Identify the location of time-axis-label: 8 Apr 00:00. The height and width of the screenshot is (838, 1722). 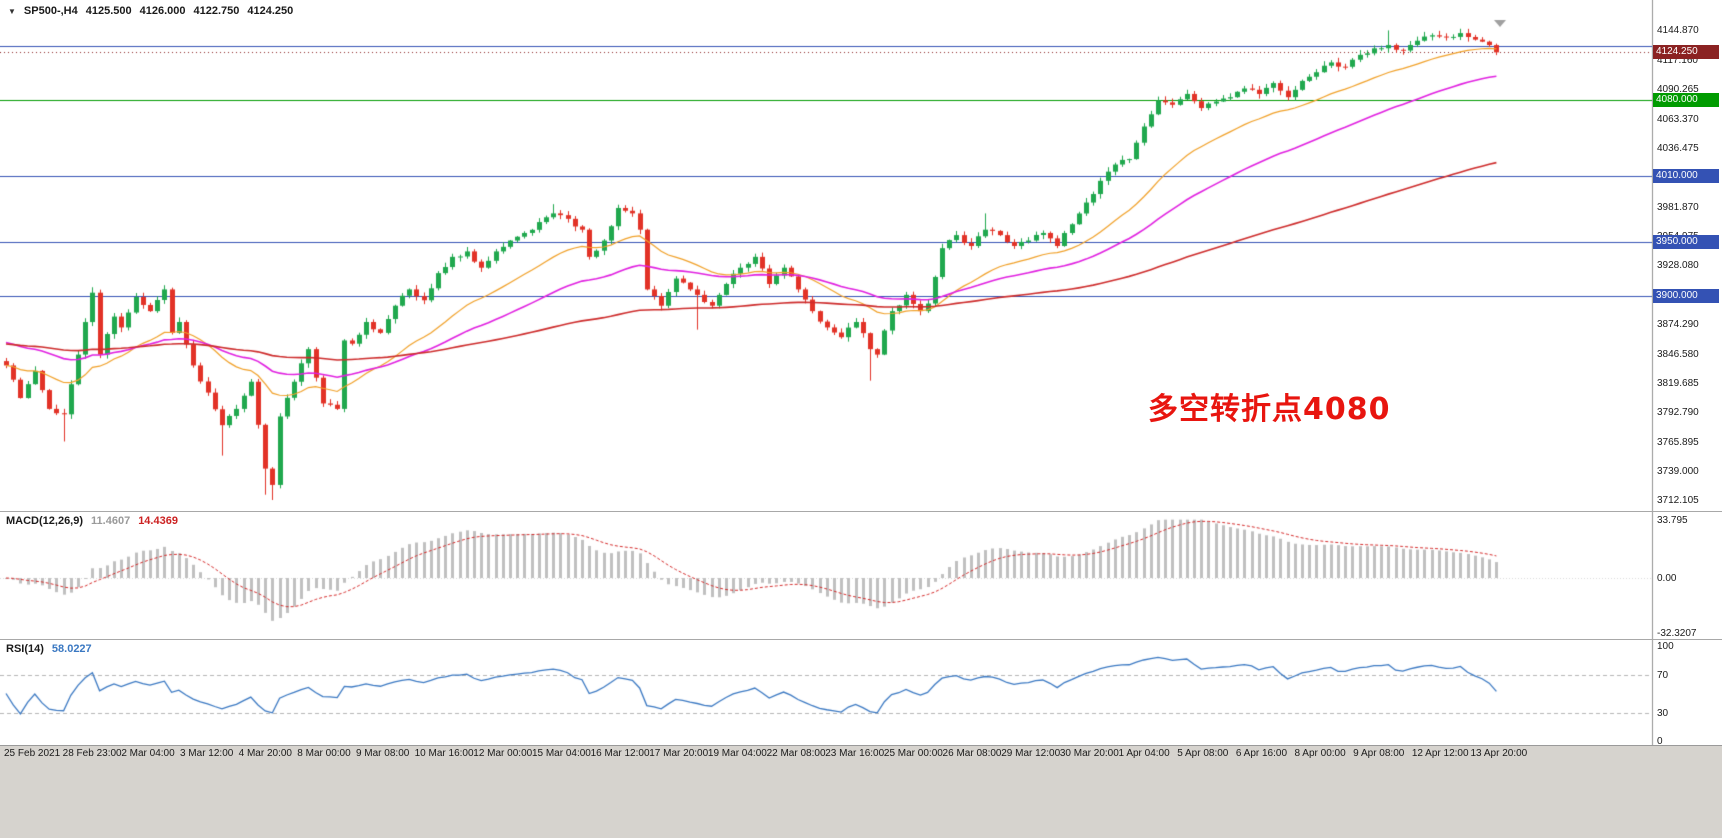
(1320, 753).